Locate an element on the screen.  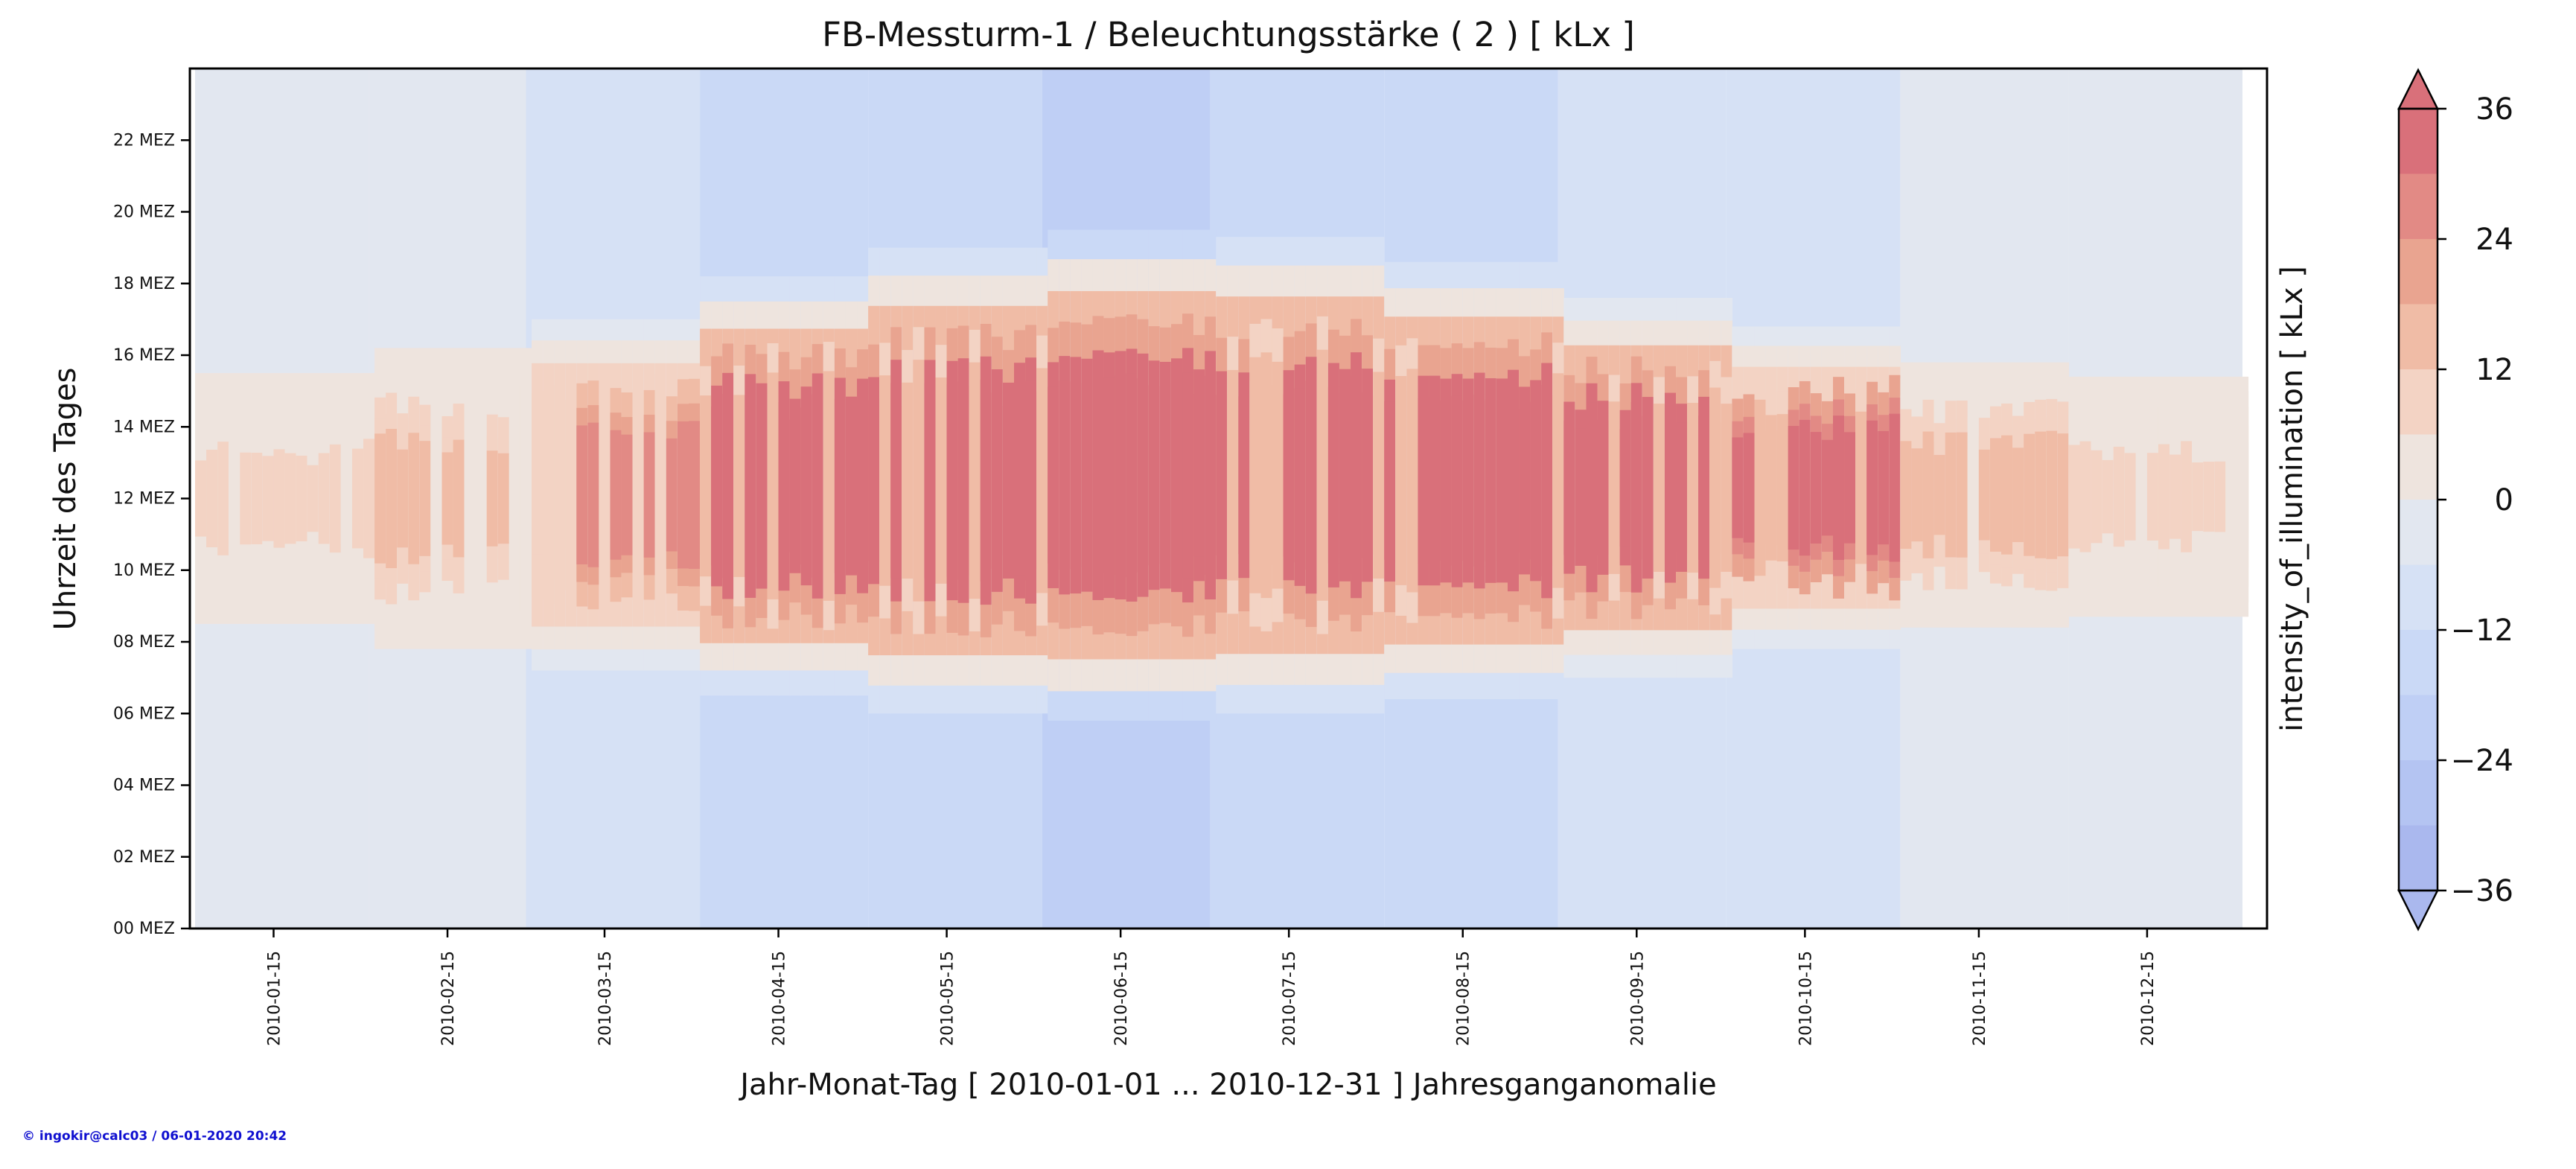
x-tick-label: 2010-11-15 is located at coordinates (1980, 998).